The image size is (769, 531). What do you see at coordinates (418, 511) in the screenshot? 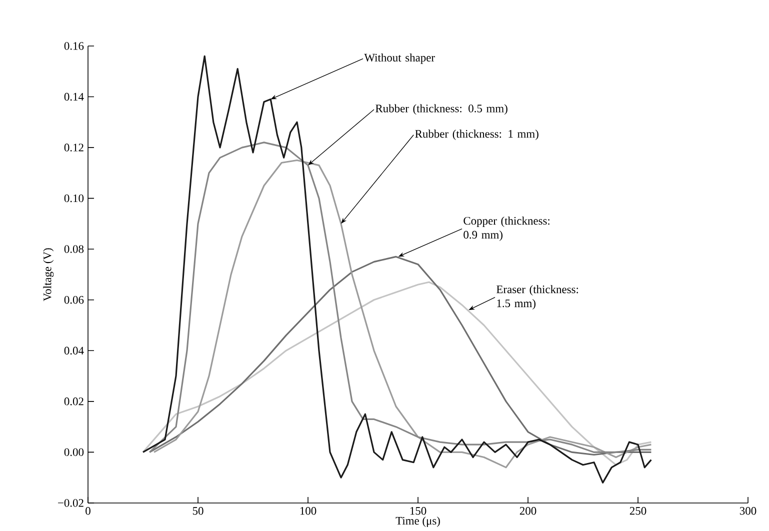
I see `x-tick-label: 150` at bounding box center [418, 511].